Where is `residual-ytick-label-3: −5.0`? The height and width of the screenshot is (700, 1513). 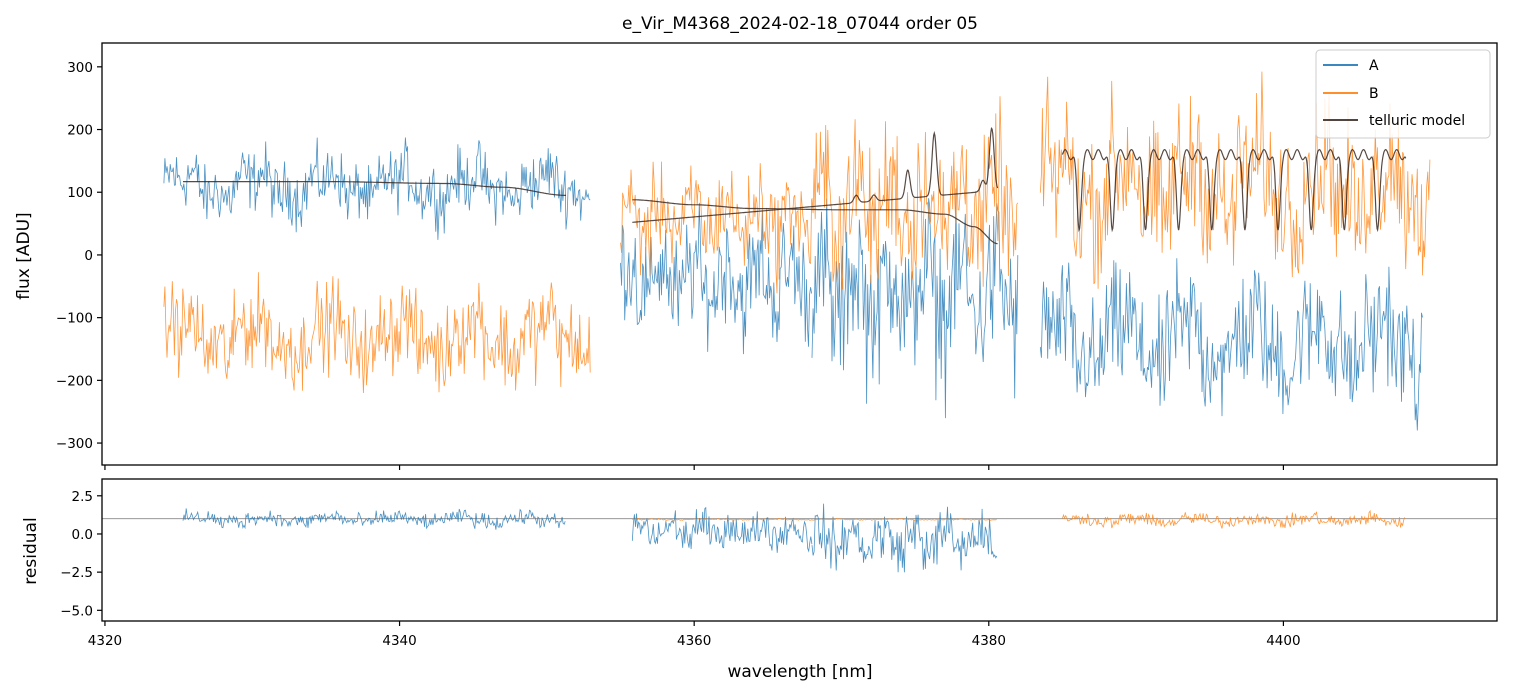
residual-ytick-label-3: −5.0 is located at coordinates (76, 611).